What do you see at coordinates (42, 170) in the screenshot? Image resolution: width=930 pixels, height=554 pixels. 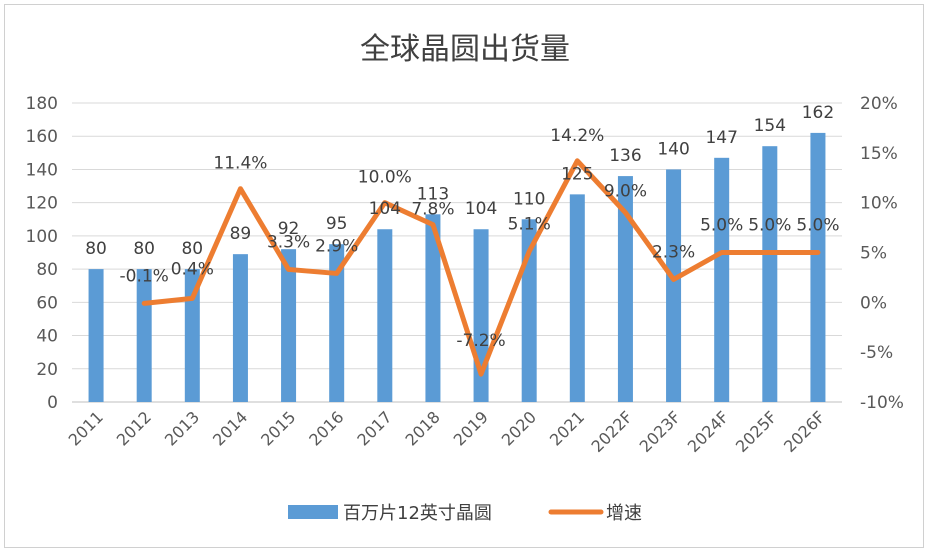 I see `y-left-tick-label: 140` at bounding box center [42, 170].